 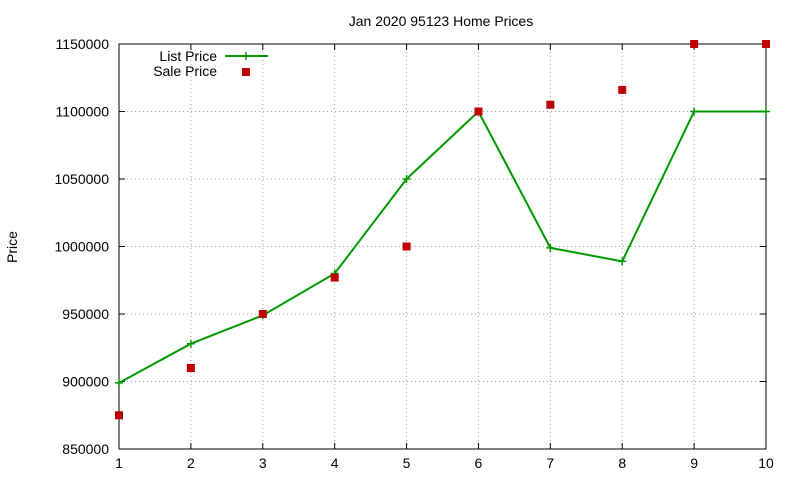 I want to click on y-tick-label: 1100000, so click(x=83, y=112).